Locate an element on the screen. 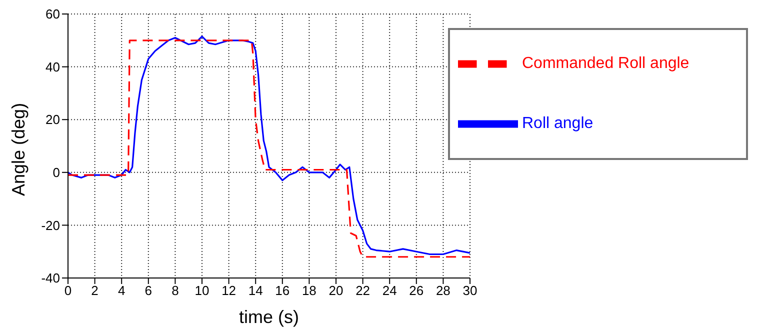 The height and width of the screenshot is (335, 781). y-tick-label: -20 is located at coordinates (50, 225).